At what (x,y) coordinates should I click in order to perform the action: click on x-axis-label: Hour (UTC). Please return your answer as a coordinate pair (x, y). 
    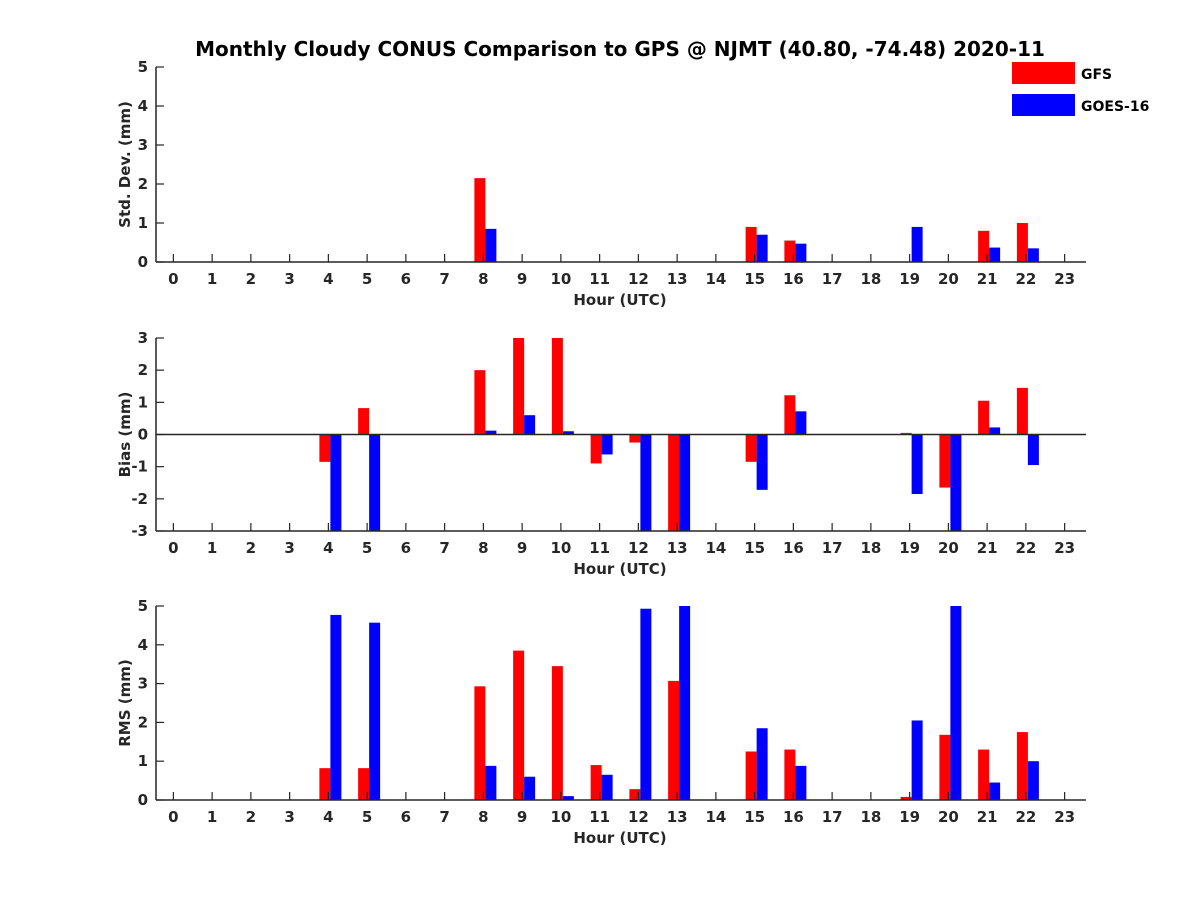
    Looking at the image, I should click on (619, 300).